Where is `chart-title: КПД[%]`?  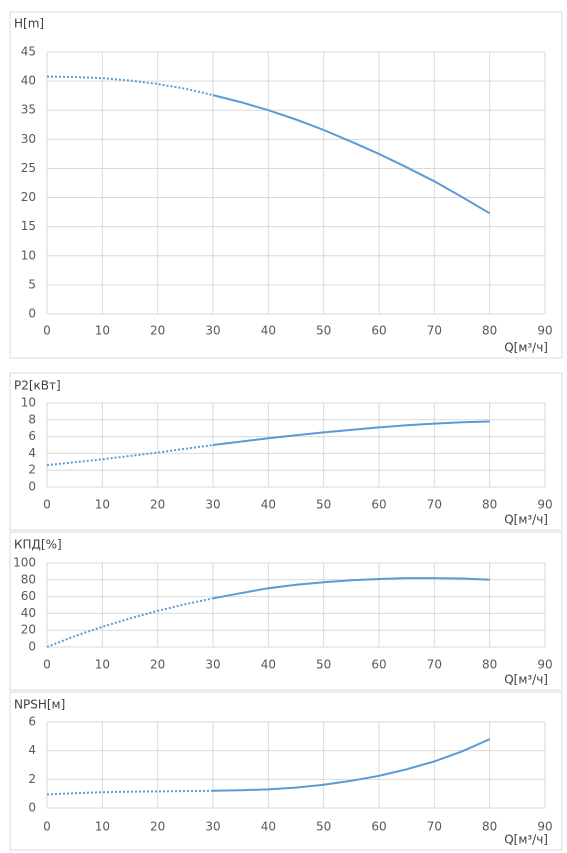
chart-title: КПД[%] is located at coordinates (38, 545).